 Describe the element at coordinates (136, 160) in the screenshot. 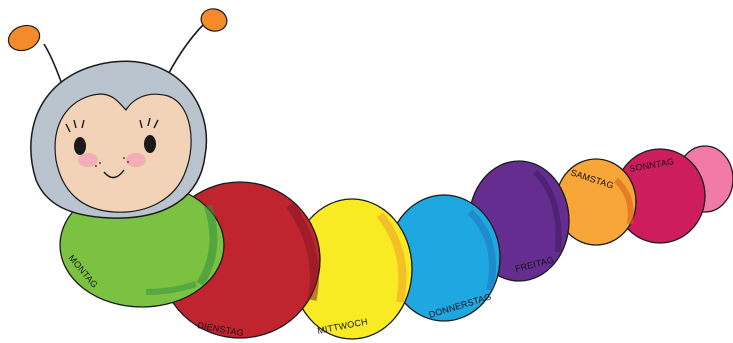

I see `right-cheek` at that location.